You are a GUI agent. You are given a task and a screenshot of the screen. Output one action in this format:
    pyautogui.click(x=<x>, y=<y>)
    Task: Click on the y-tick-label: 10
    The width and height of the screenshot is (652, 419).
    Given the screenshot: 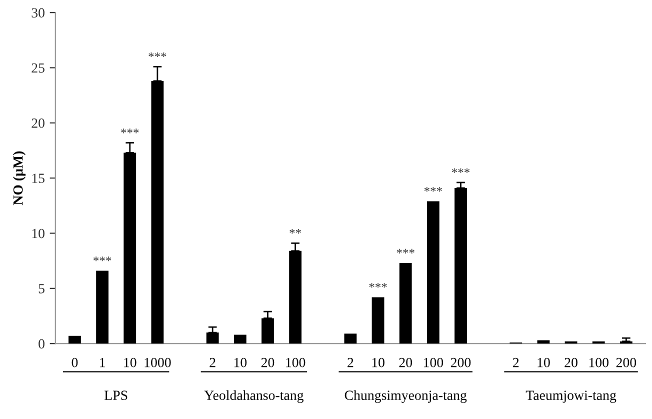 What is the action you would take?
    pyautogui.click(x=38, y=233)
    